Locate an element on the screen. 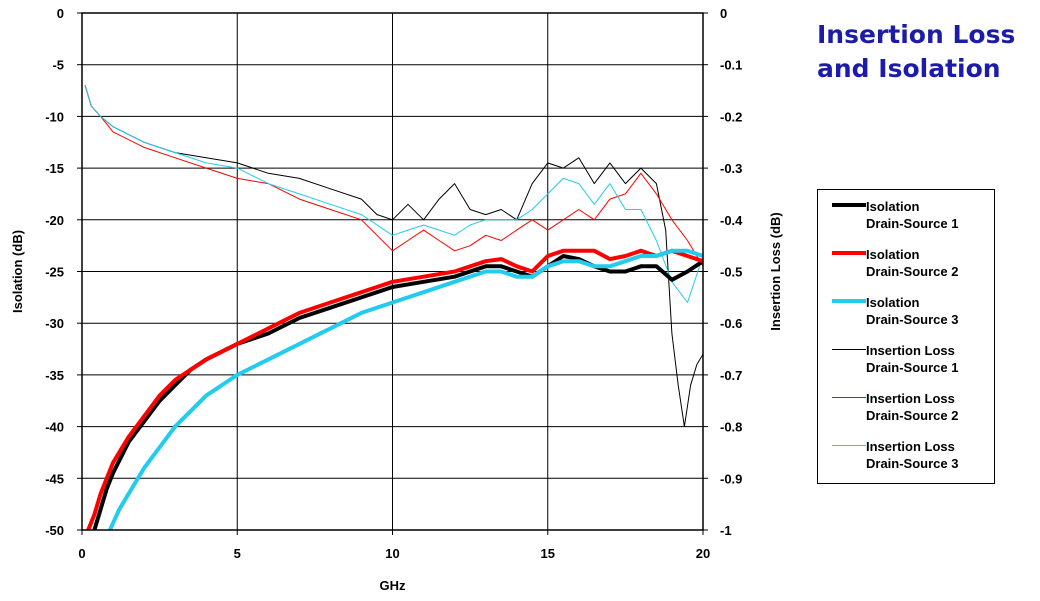 The image size is (1040, 601). y-left-tick-label: -45 is located at coordinates (54, 478).